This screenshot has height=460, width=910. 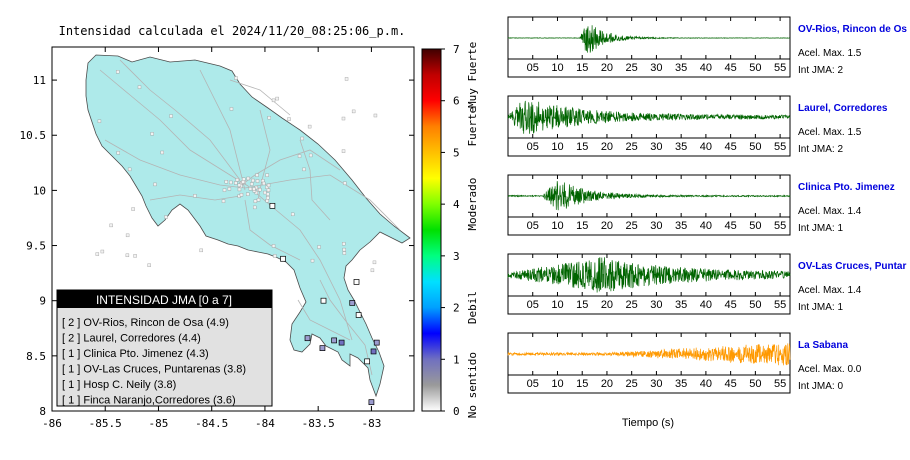 What do you see at coordinates (472, 75) in the screenshot?
I see `colorbar-category-label: Muy Fuerte` at bounding box center [472, 75].